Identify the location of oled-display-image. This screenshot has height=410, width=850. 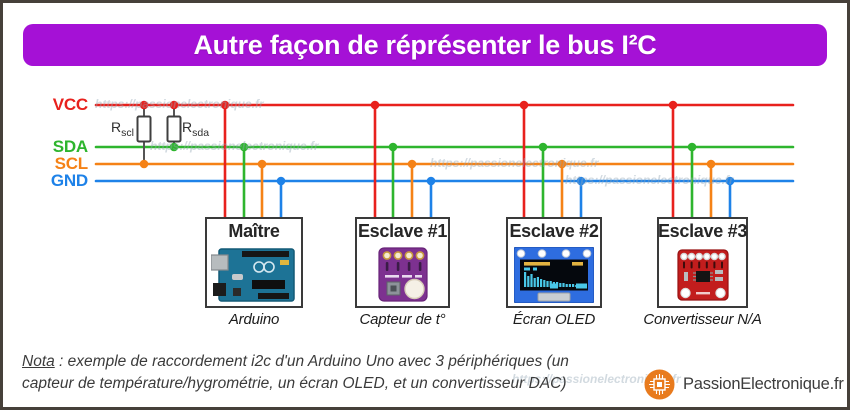
(554, 274).